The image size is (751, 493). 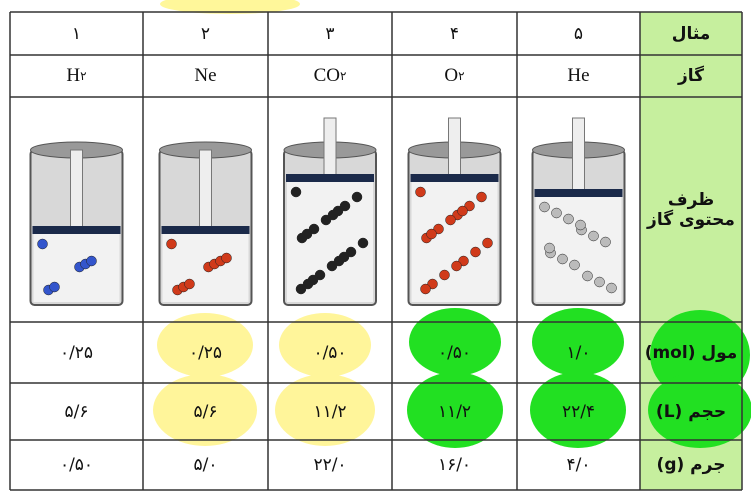 What do you see at coordinates (454, 465) in the screenshot?
I see `mass-value: ۱۶/۰` at bounding box center [454, 465].